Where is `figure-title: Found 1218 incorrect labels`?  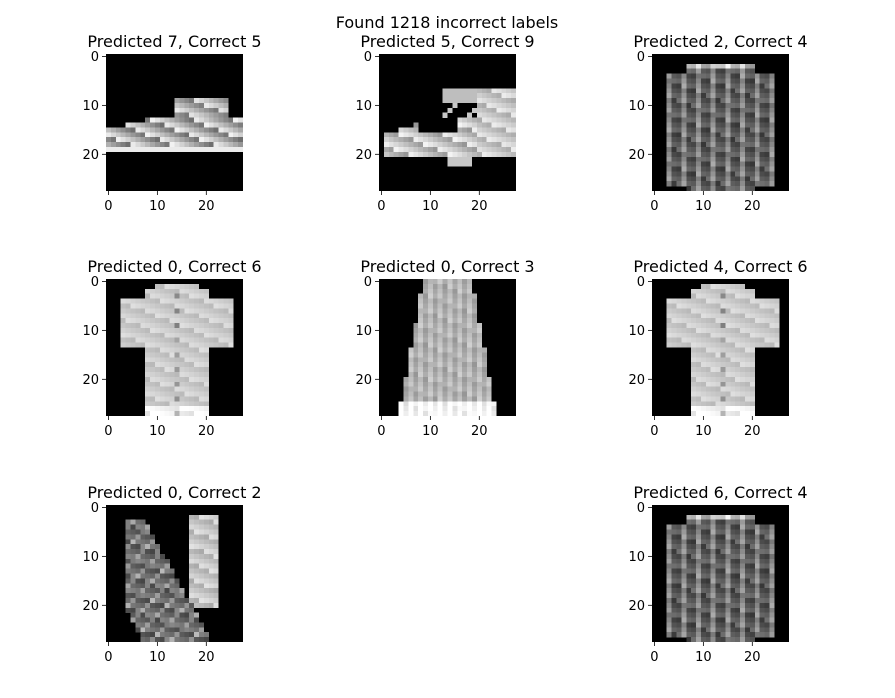
figure-title: Found 1218 incorrect labels is located at coordinates (447, 22).